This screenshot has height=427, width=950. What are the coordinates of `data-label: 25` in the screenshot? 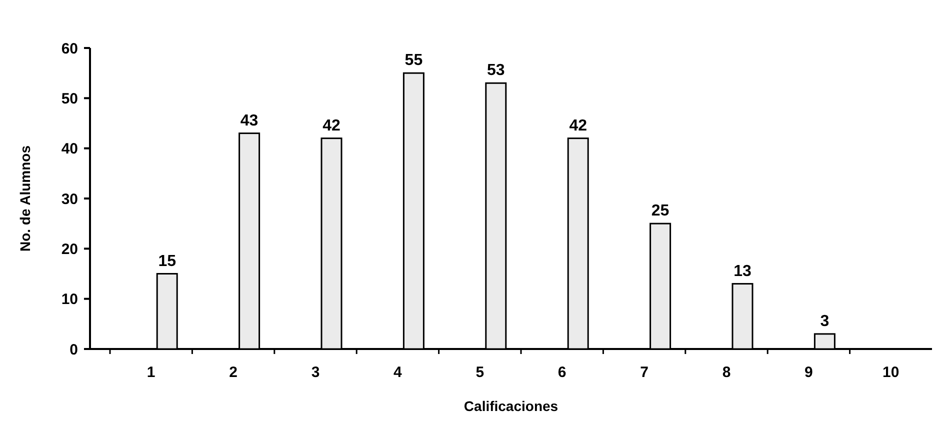 It's located at (660, 211).